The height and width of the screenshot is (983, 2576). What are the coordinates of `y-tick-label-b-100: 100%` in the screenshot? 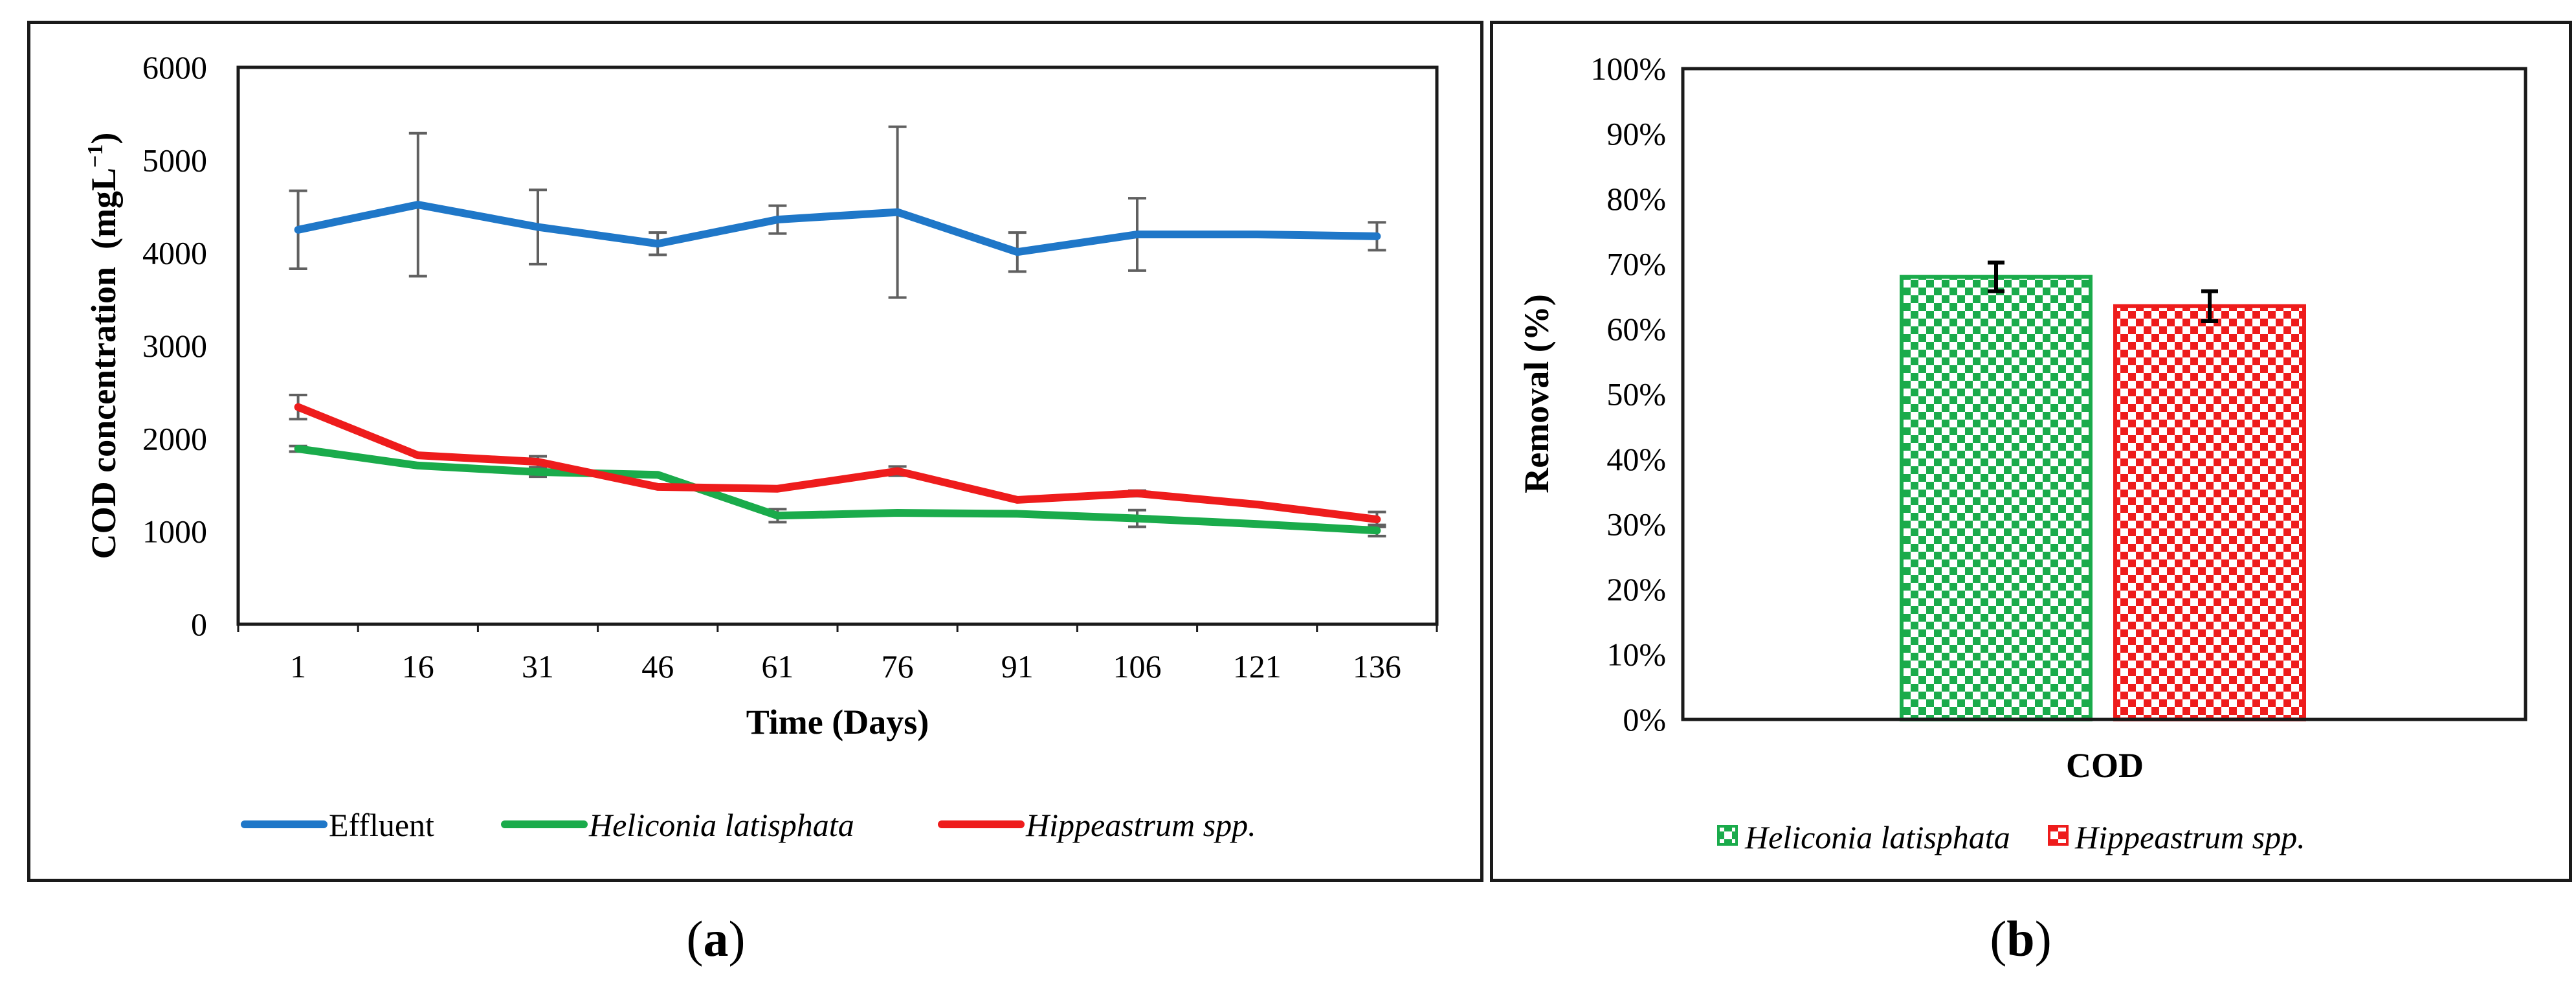 It's located at (1628, 69).